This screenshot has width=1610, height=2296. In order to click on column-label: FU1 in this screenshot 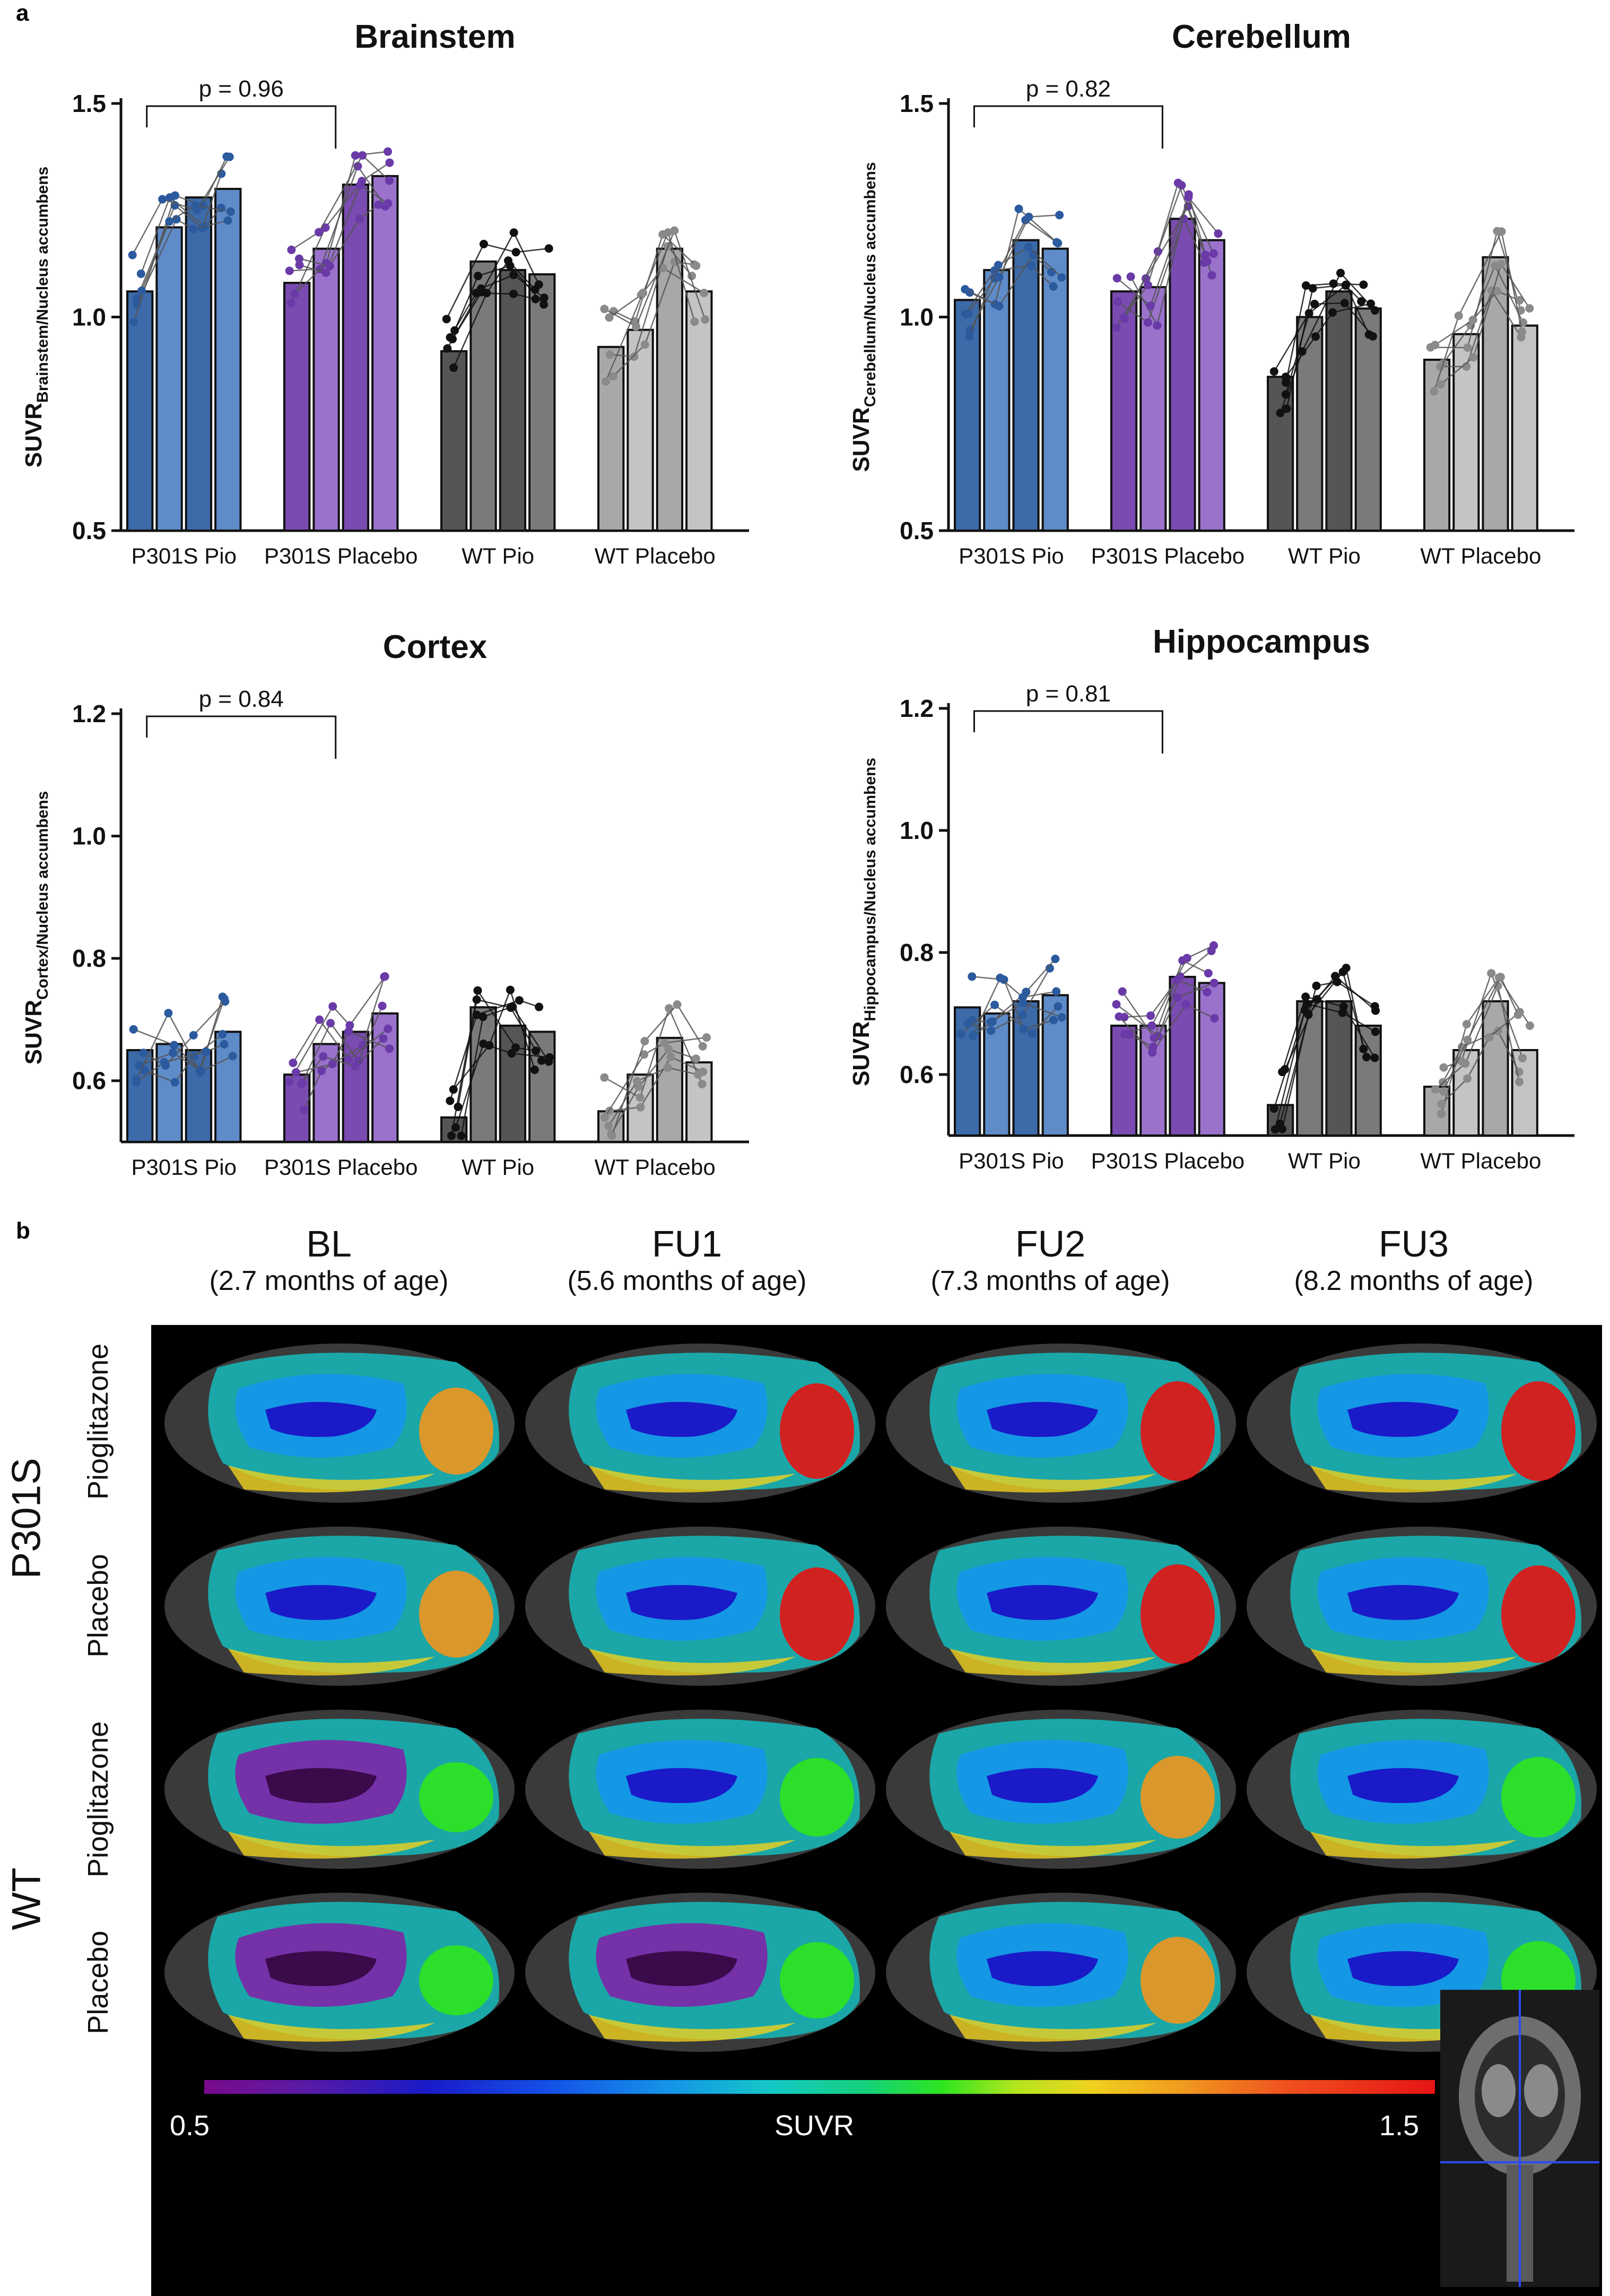, I will do `click(687, 1243)`.